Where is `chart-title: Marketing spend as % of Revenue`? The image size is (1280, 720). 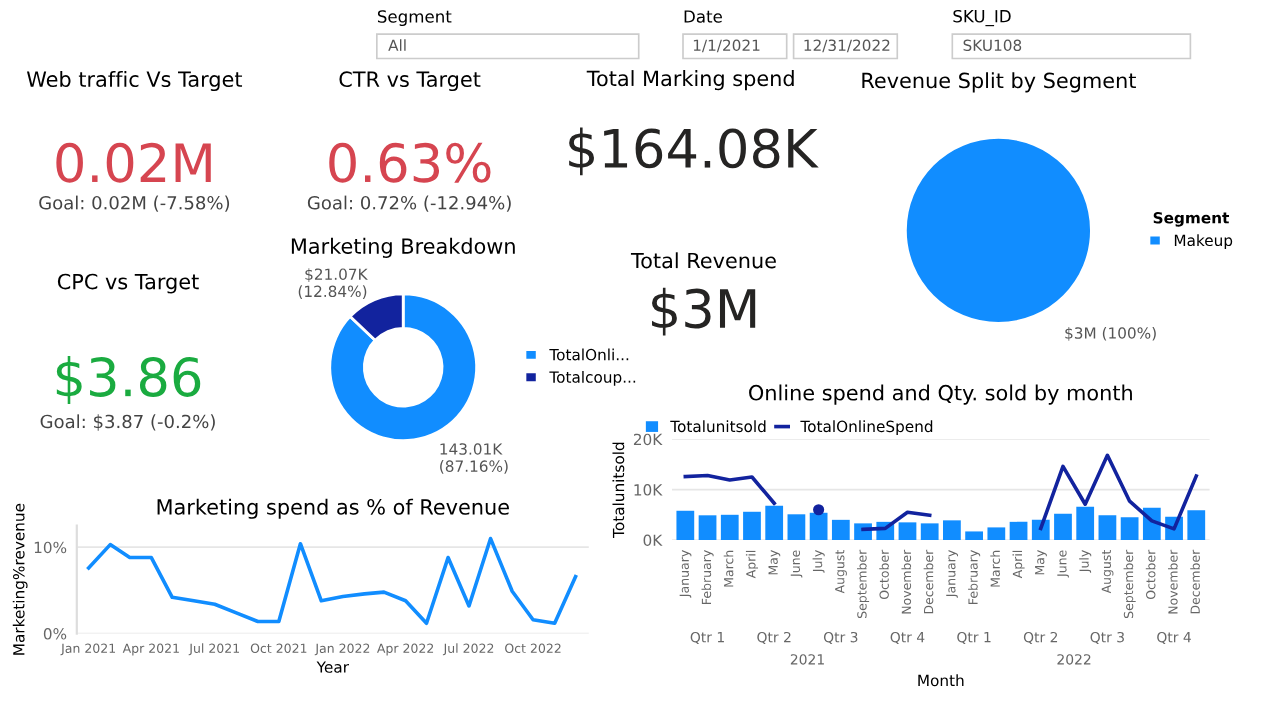
chart-title: Marketing spend as % of Revenue is located at coordinates (333, 508).